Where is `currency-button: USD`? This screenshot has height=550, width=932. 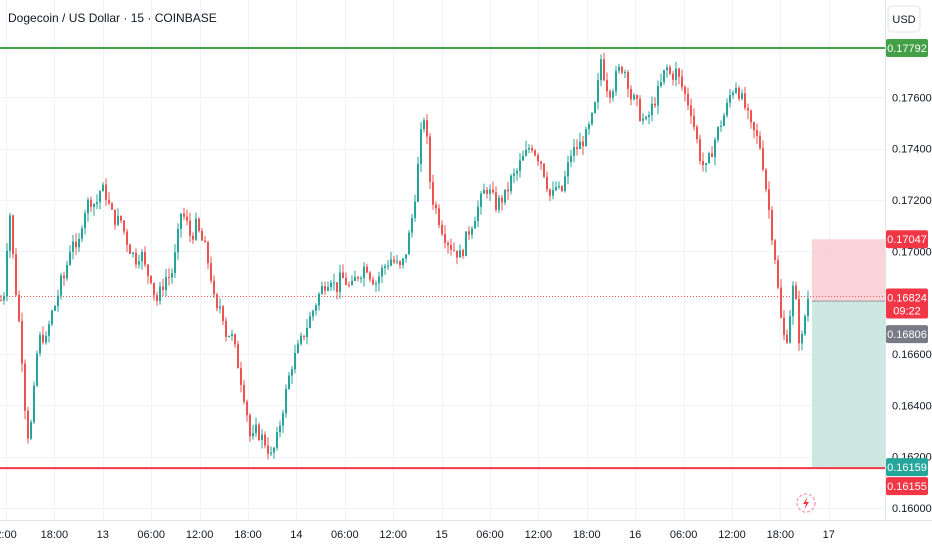
currency-button: USD is located at coordinates (904, 19).